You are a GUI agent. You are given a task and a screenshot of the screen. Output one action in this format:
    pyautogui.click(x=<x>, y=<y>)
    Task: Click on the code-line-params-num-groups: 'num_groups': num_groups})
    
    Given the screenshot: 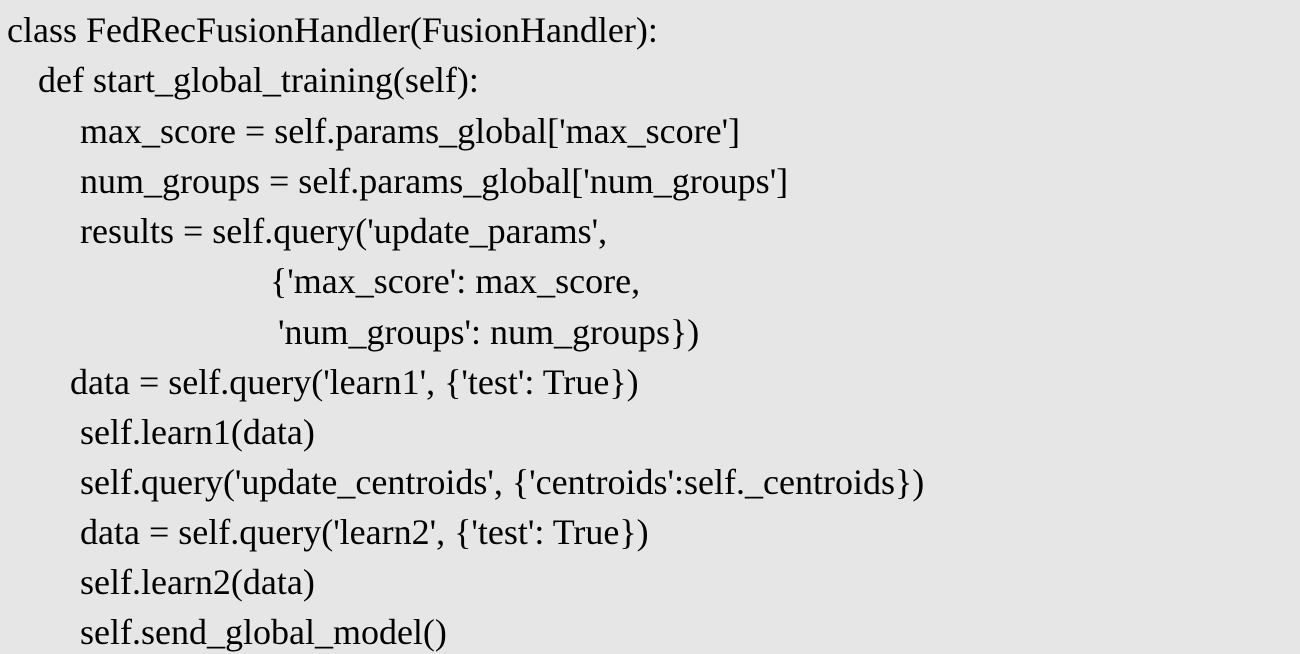 What is the action you would take?
    pyautogui.click(x=489, y=332)
    